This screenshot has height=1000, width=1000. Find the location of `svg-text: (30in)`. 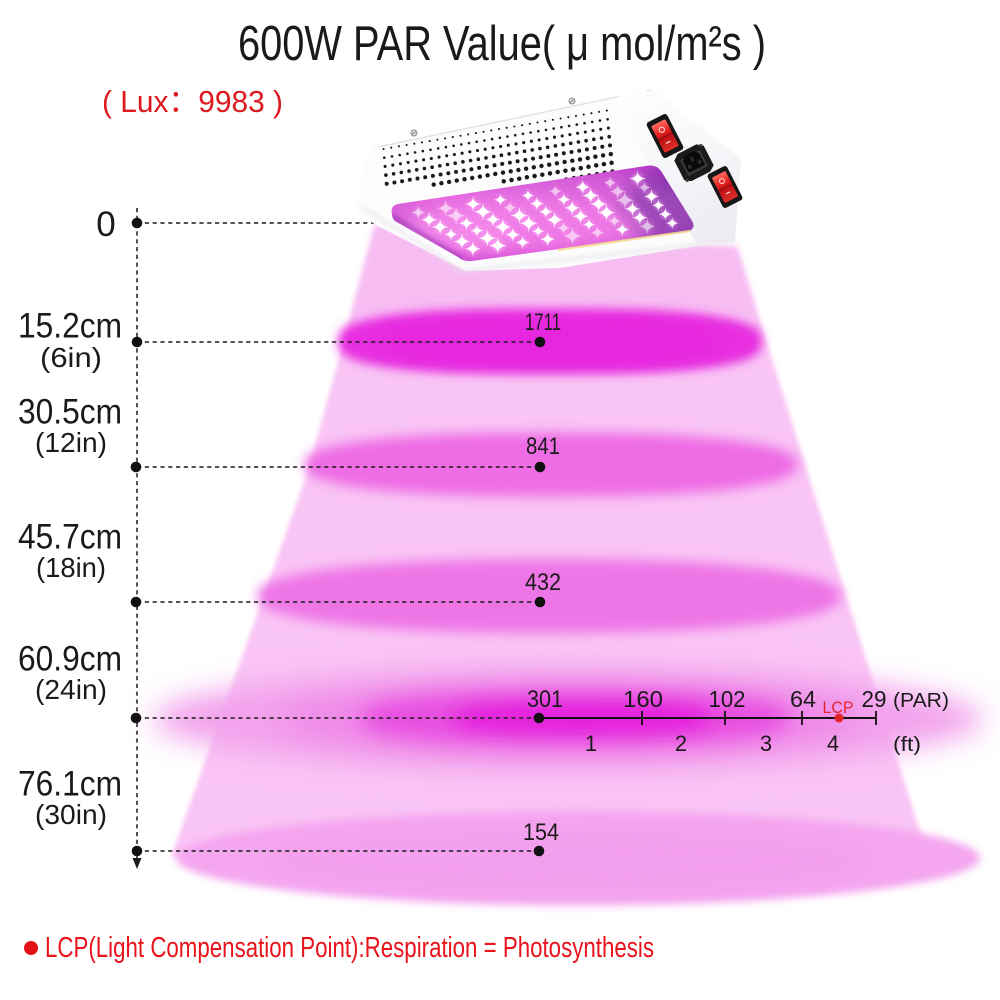

svg-text: (30in) is located at coordinates (71, 814).